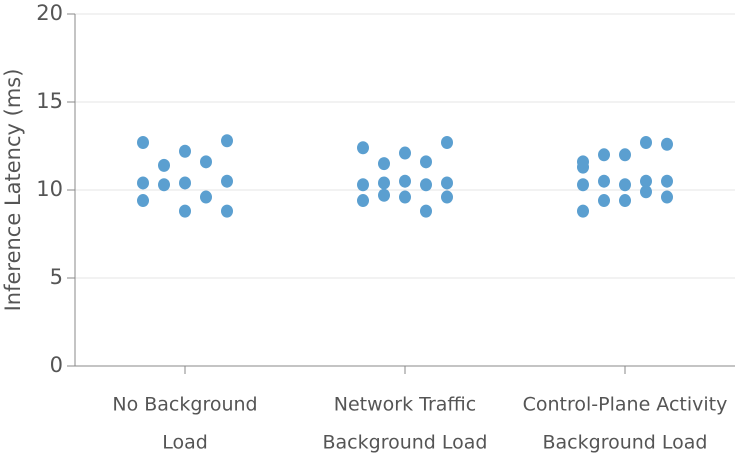 The height and width of the screenshot is (460, 743). I want to click on y-tick-label: 10, so click(49, 189).